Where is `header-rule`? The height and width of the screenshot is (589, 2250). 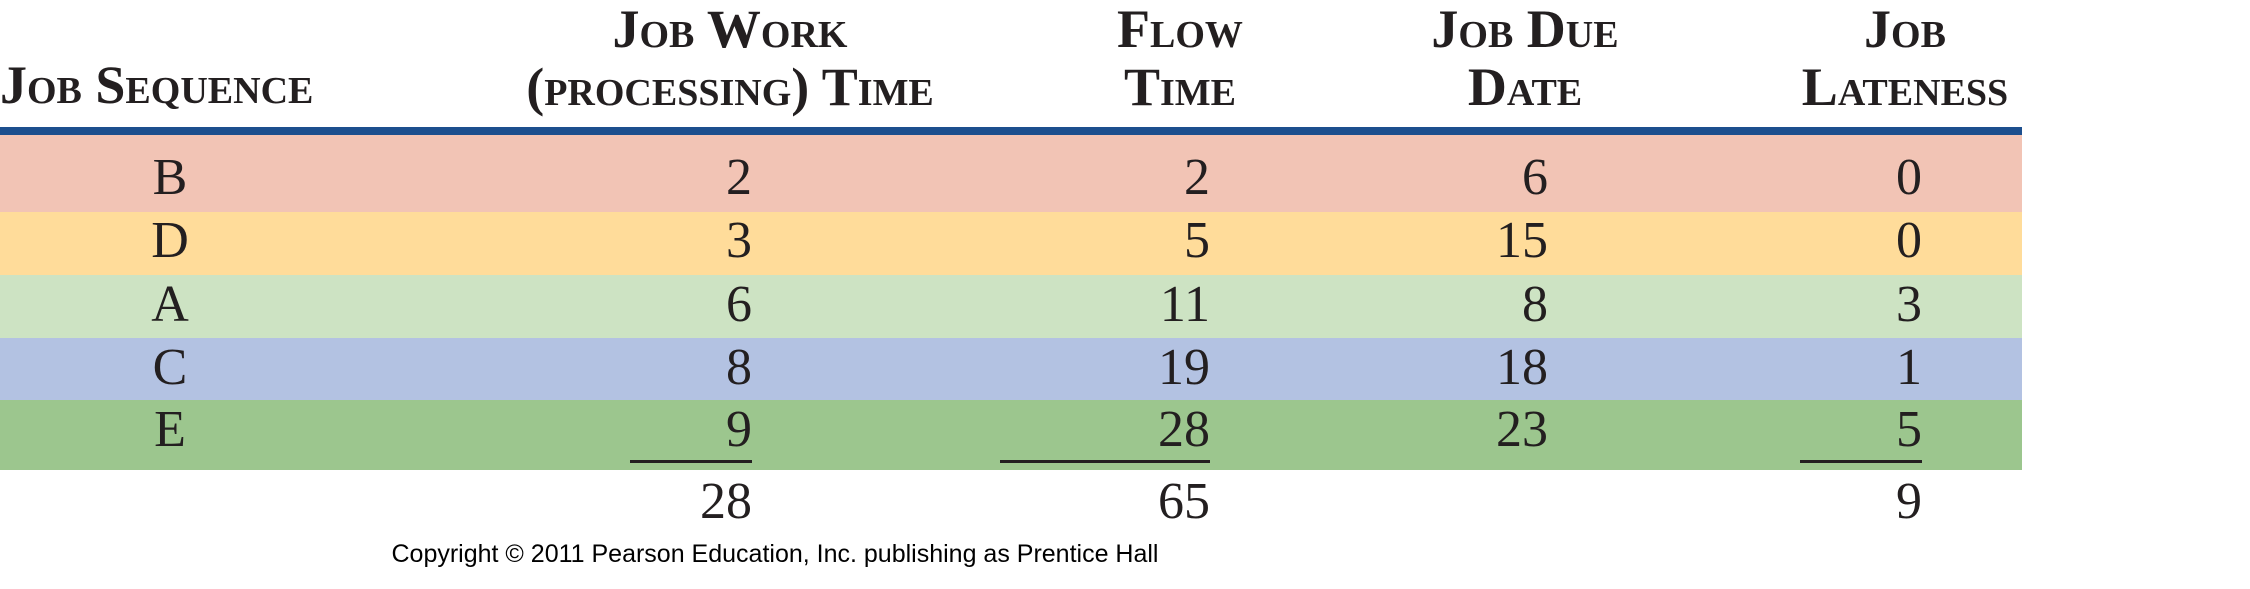 header-rule is located at coordinates (1011, 131).